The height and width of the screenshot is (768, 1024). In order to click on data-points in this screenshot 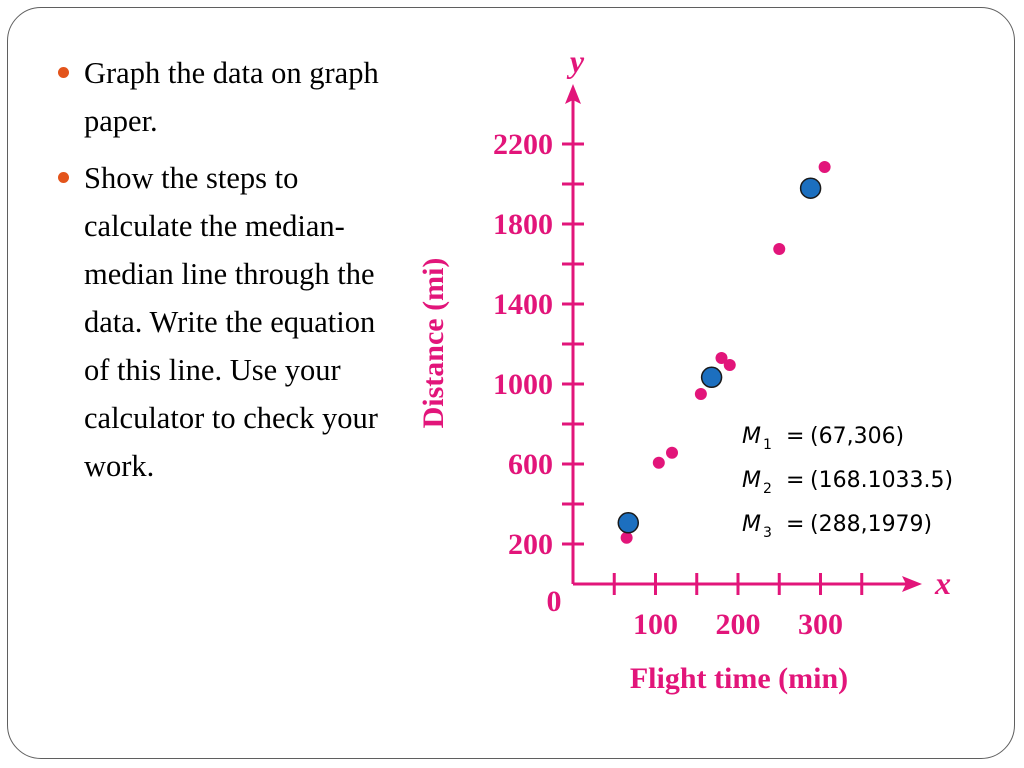, I will do `click(725, 352)`.